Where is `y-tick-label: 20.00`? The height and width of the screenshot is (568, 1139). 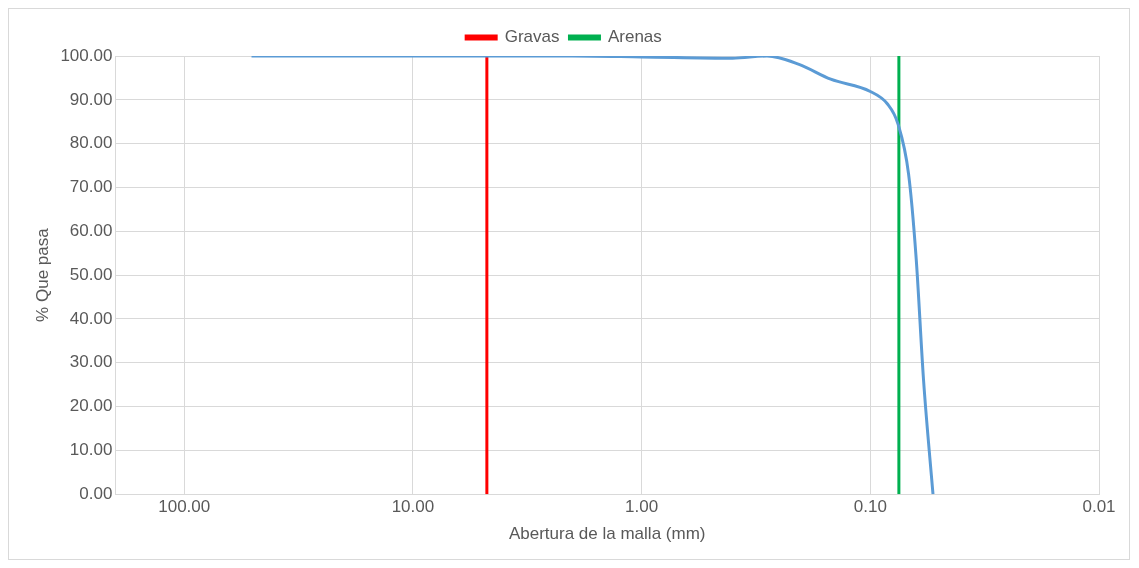 y-tick-label: 20.00 is located at coordinates (91, 406).